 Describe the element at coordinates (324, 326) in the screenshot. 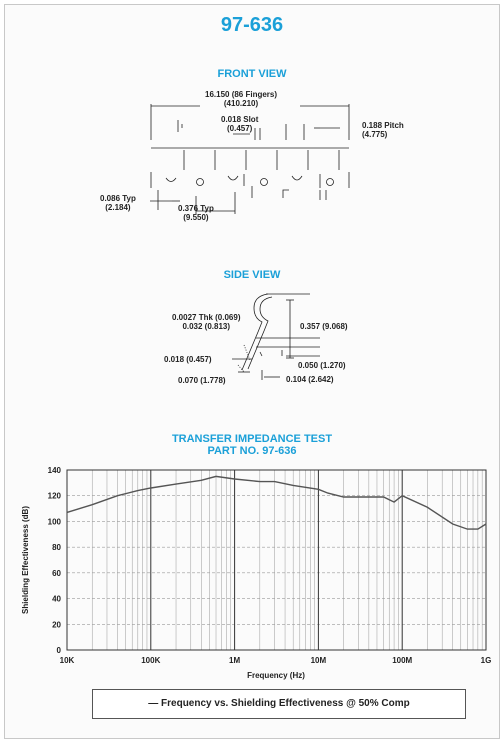

I see `height-value: 0.357 (9.068)` at that location.